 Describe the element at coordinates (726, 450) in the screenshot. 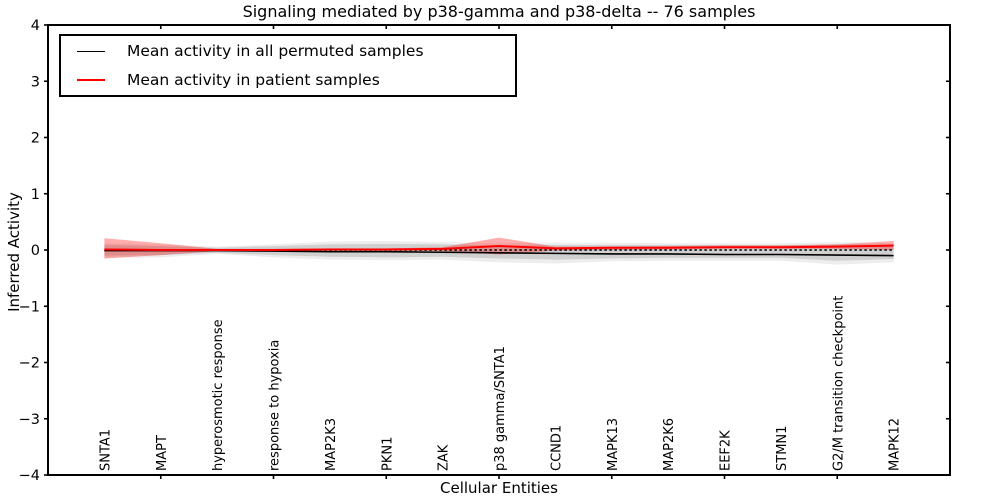

I see `x-category-label: EEF2K` at that location.